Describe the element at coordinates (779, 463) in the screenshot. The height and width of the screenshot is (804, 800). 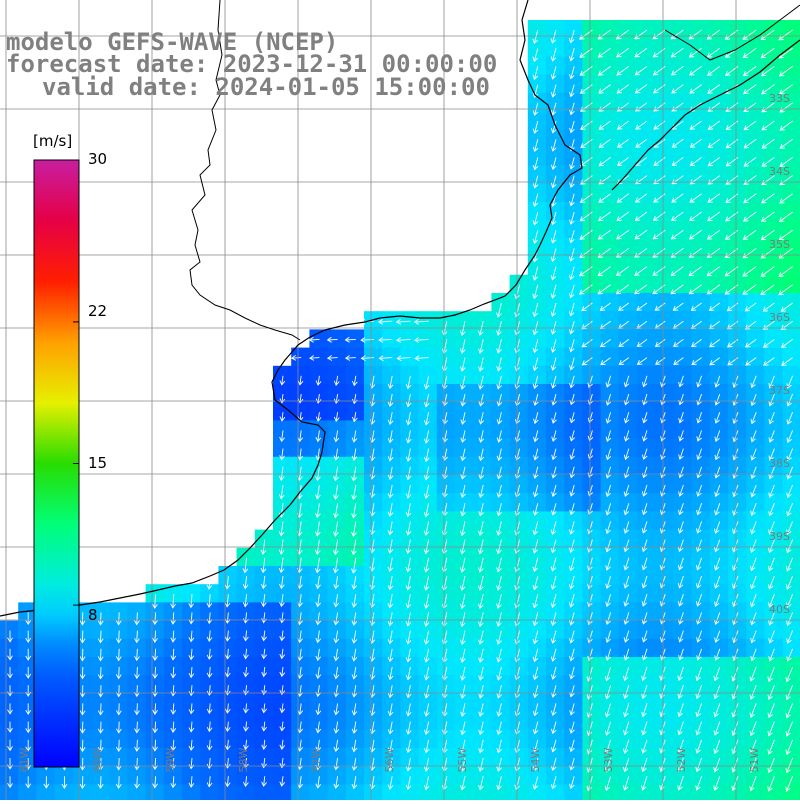
I see `lat-label: 38S` at that location.